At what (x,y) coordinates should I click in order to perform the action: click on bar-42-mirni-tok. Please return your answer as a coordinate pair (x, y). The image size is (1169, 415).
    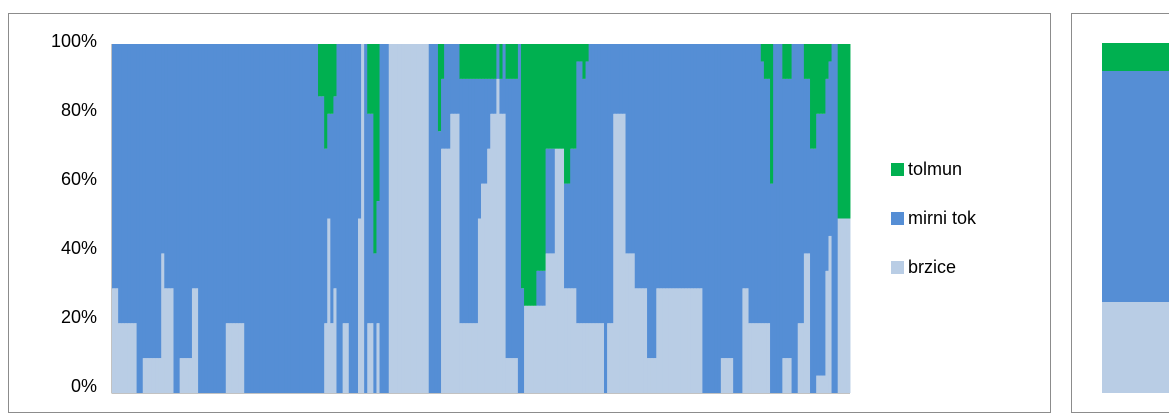
    Looking at the image, I should click on (240, 184).